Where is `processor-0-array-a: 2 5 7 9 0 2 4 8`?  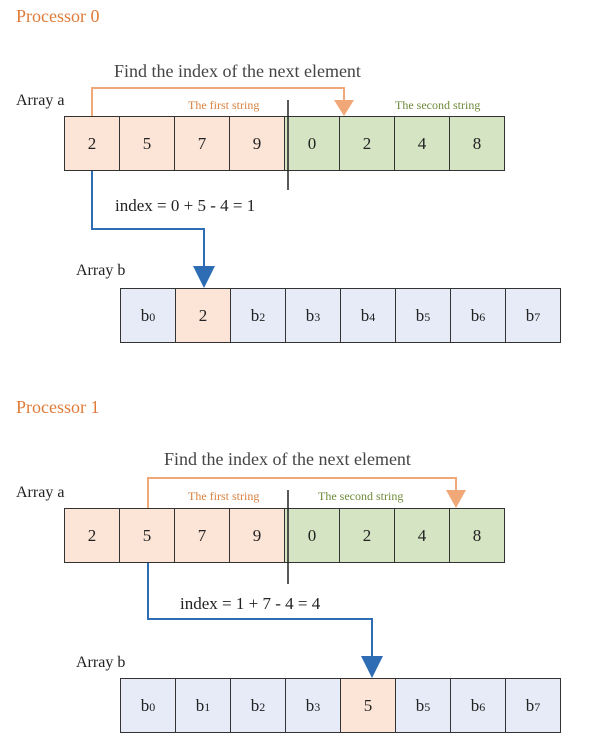 processor-0-array-a: 2 5 7 9 0 2 4 8 is located at coordinates (284, 143).